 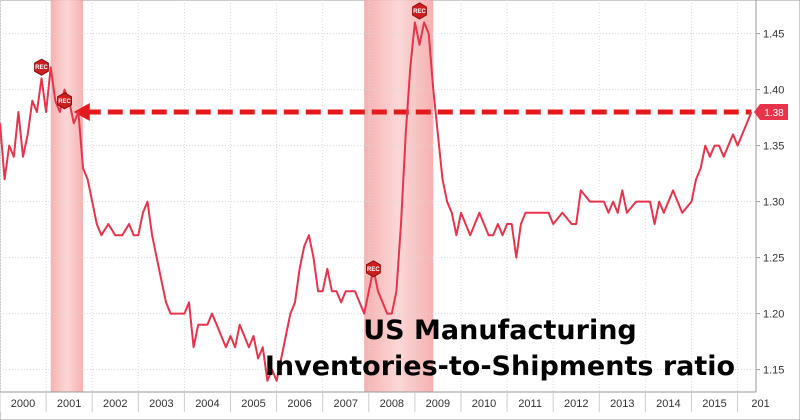 What do you see at coordinates (773, 147) in the screenshot?
I see `y-tick-label: 1.35` at bounding box center [773, 147].